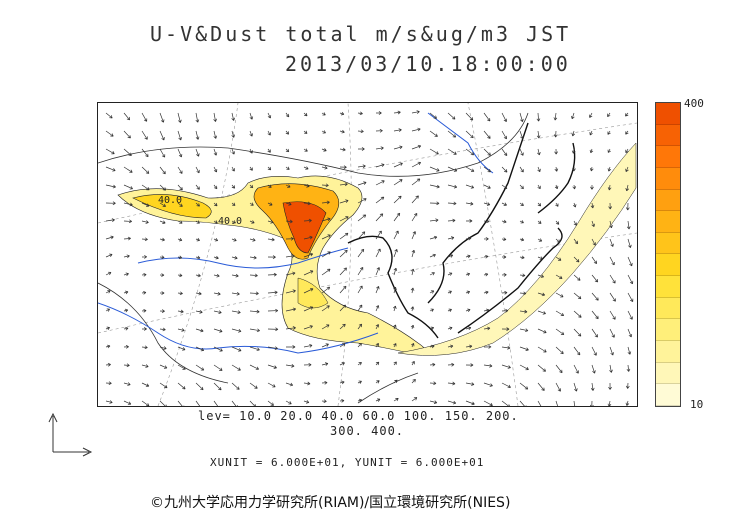 Image resolution: width=752 pixels, height=532 pixels. Describe the element at coordinates (367, 431) in the screenshot. I see `contour-levels-cont: 300. 400.` at that location.